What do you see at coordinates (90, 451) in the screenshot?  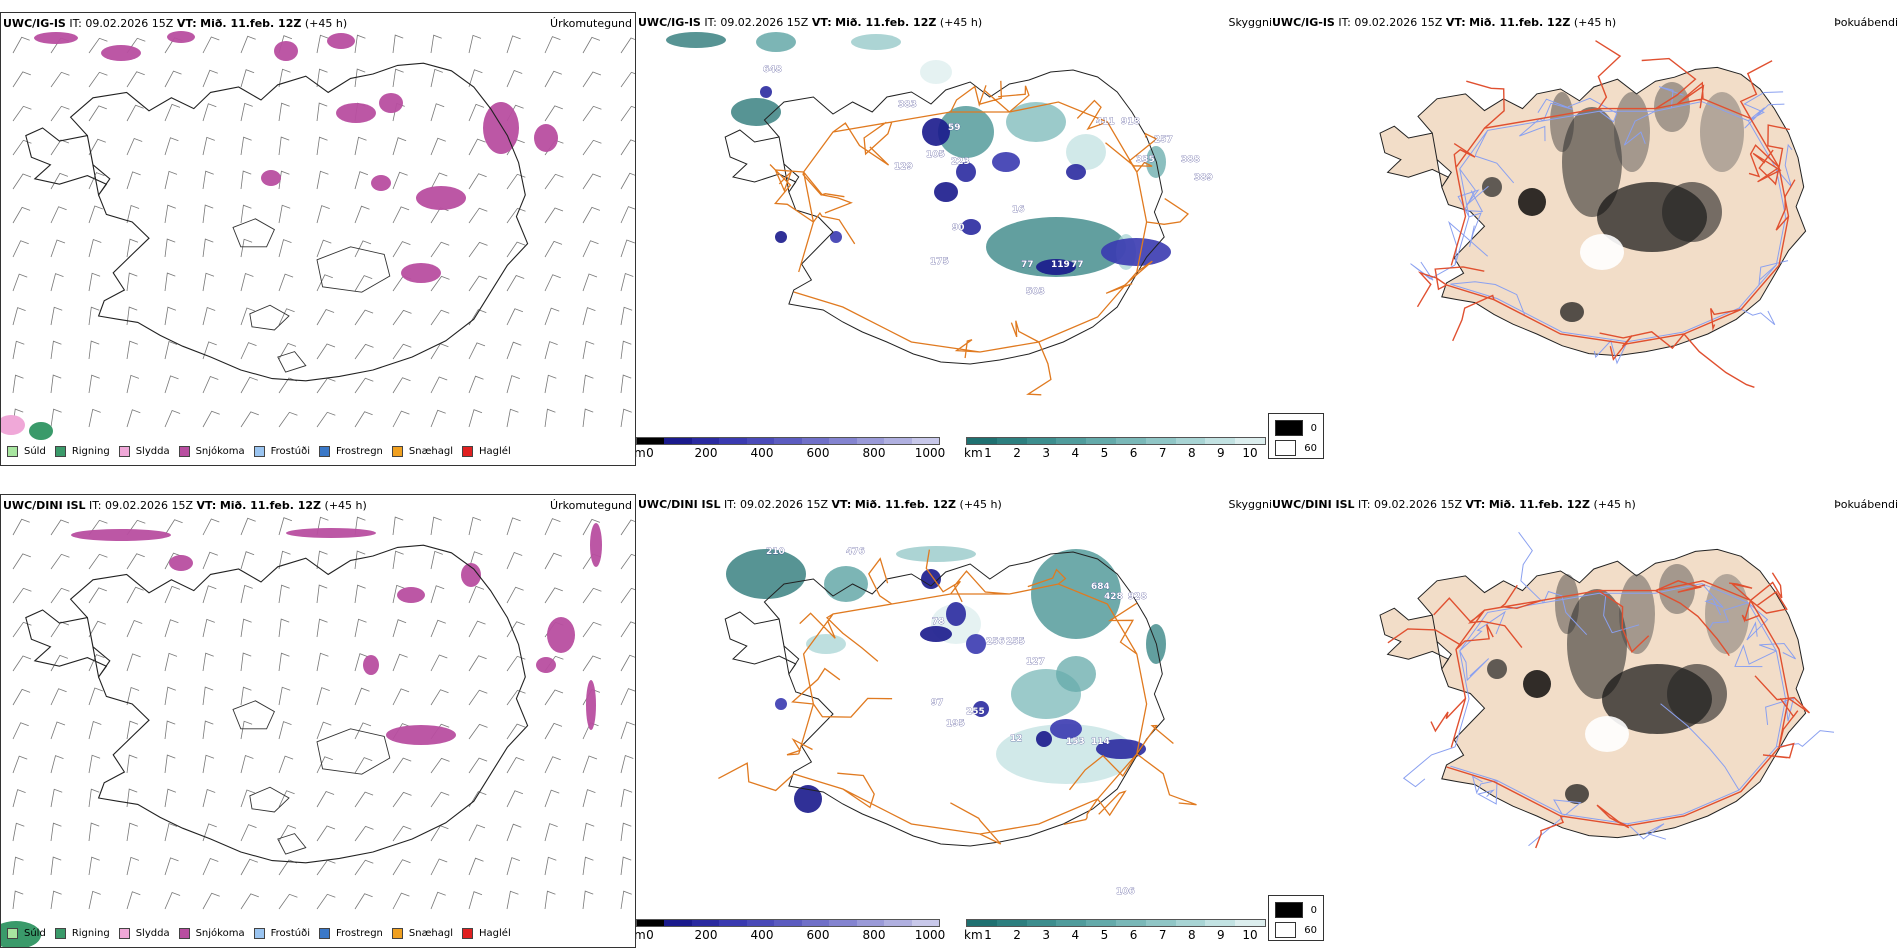 I see `legend-label: Rigning` at bounding box center [90, 451].